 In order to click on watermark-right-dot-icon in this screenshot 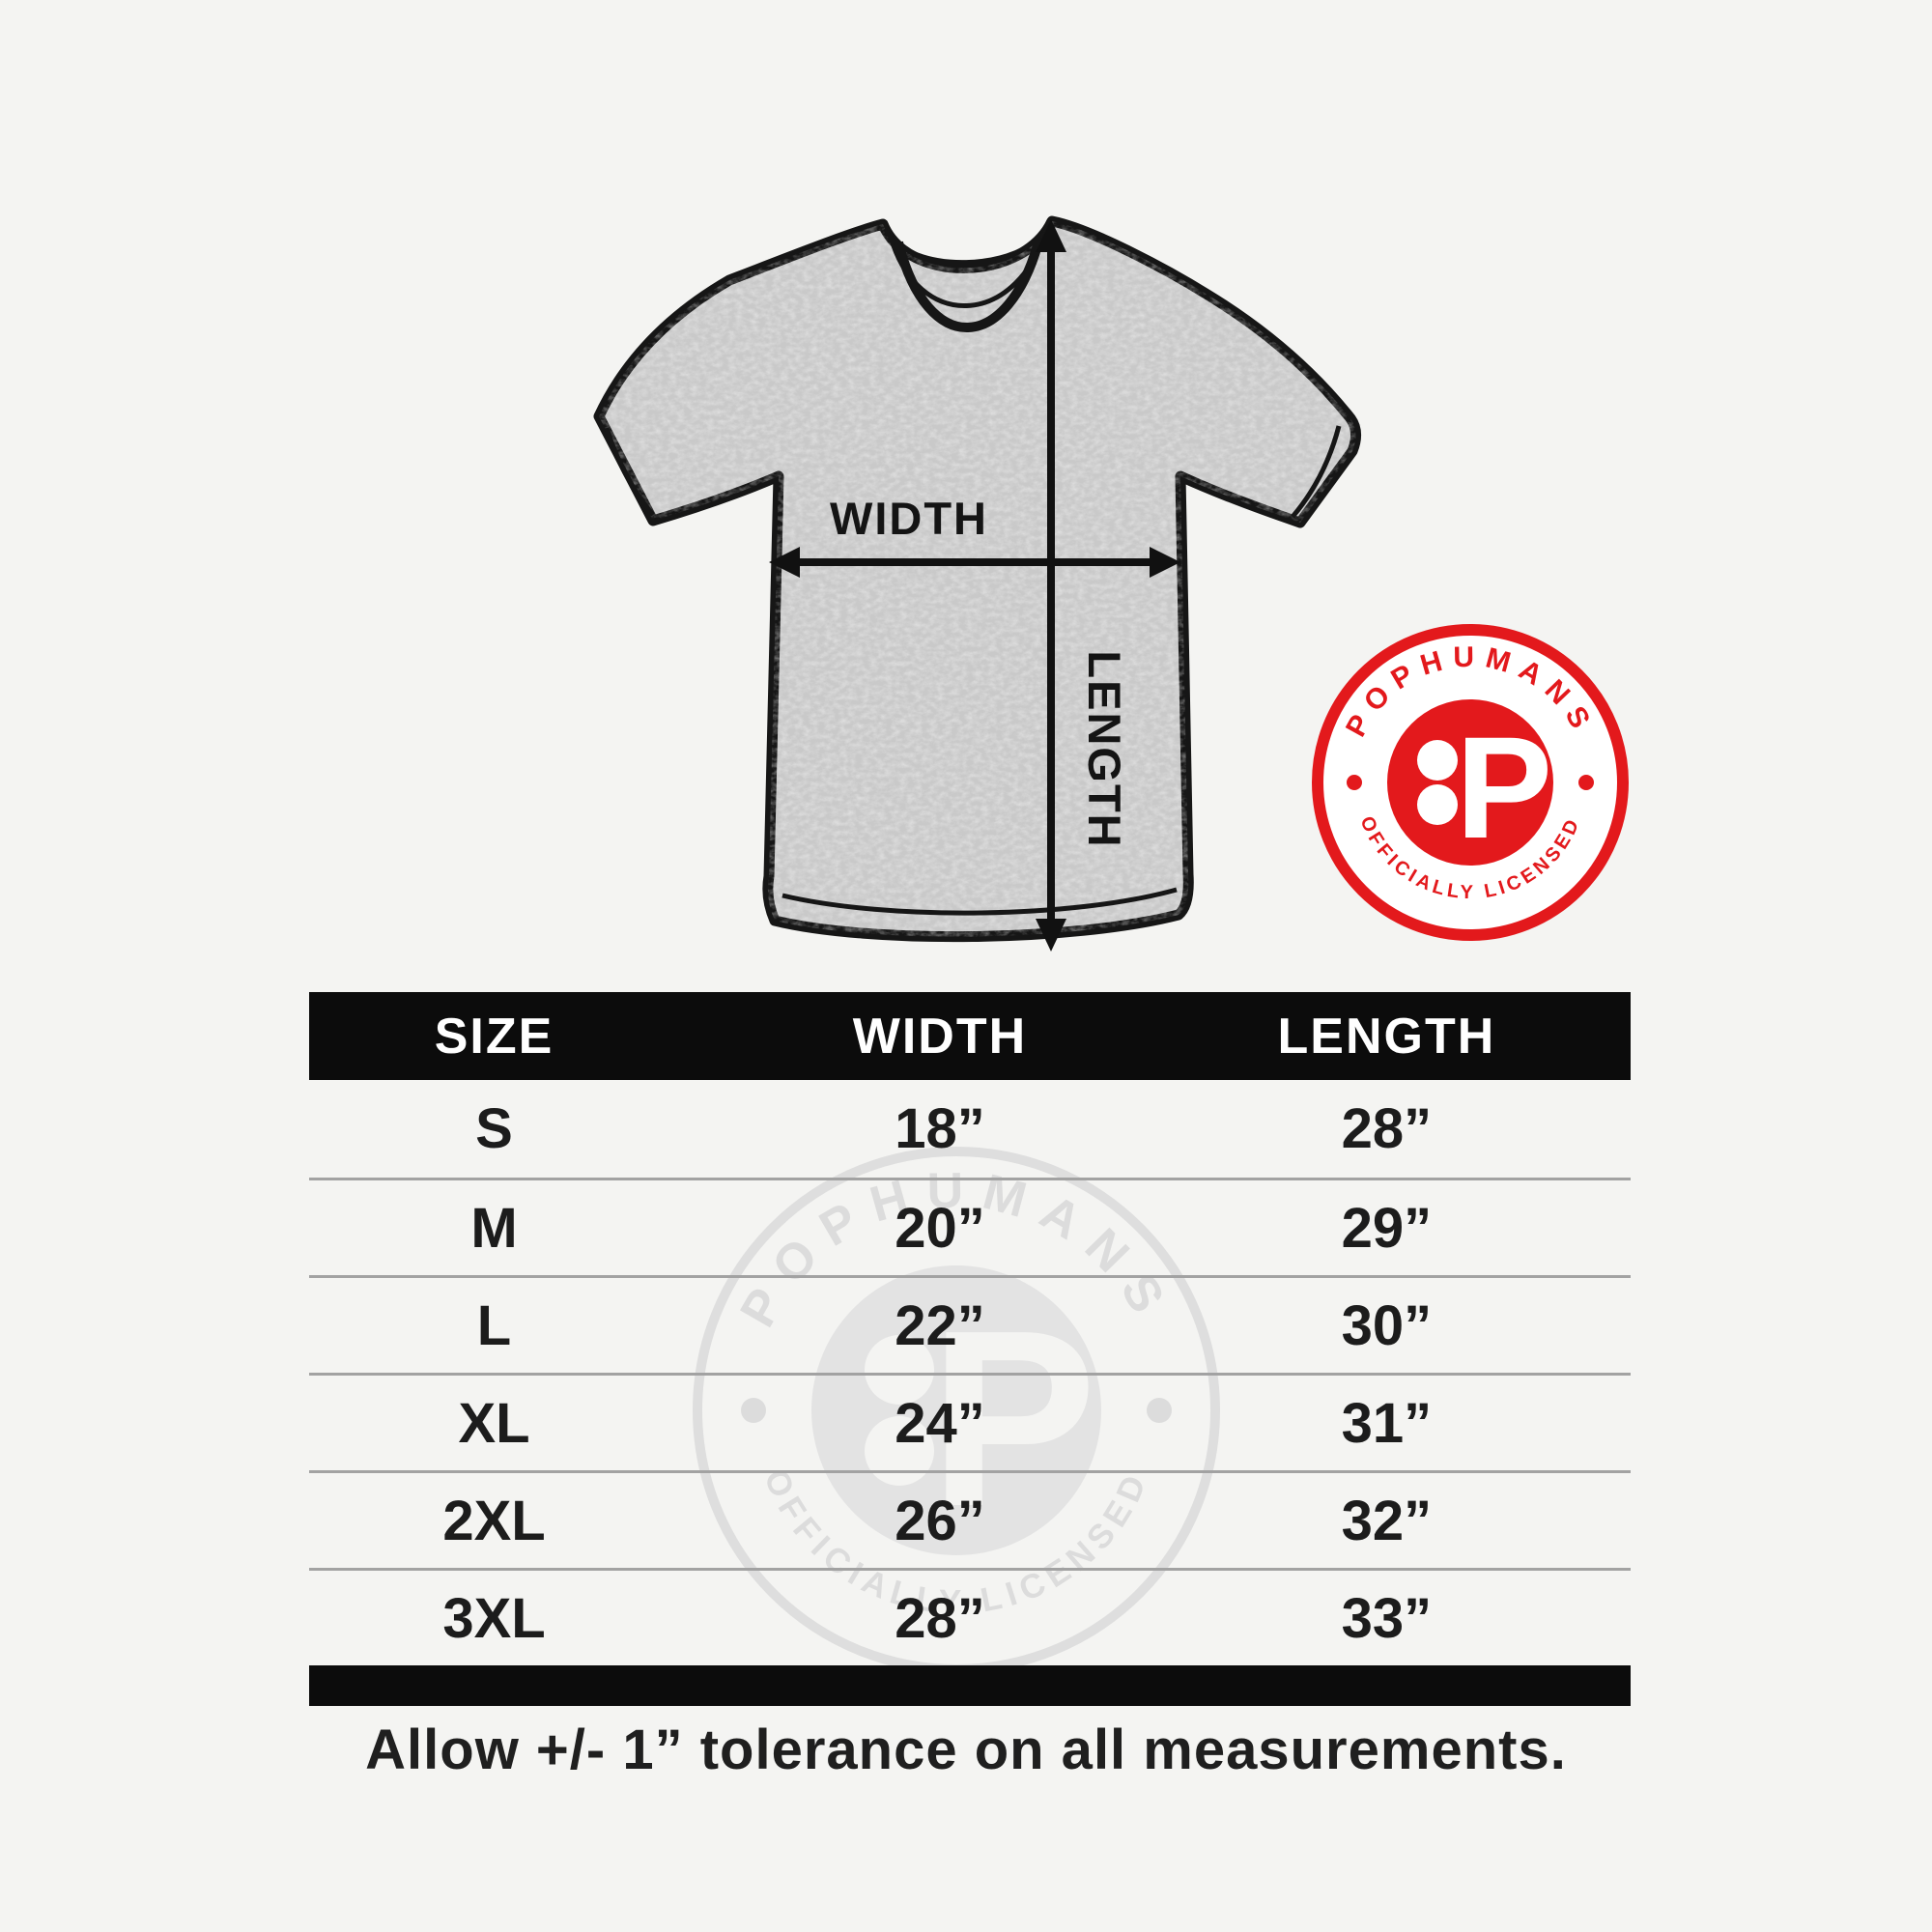, I will do `click(1159, 1410)`.